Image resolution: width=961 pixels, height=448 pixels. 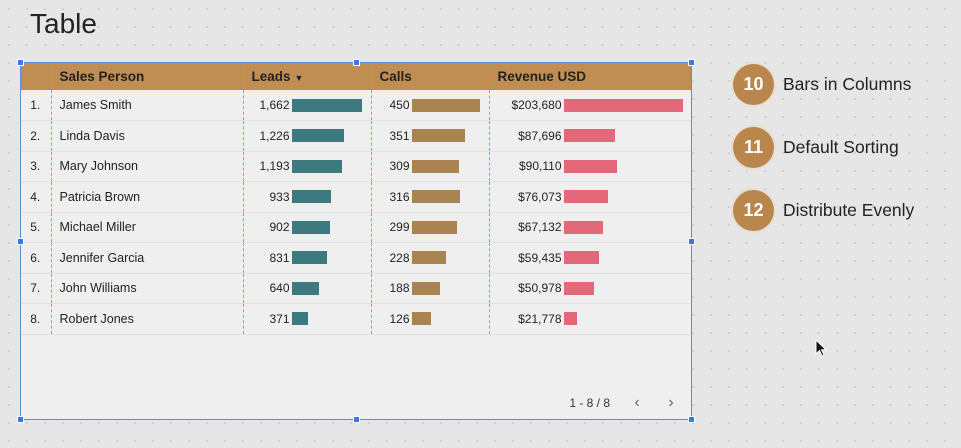 What do you see at coordinates (63, 23) in the screenshot?
I see `page-title: Table` at bounding box center [63, 23].